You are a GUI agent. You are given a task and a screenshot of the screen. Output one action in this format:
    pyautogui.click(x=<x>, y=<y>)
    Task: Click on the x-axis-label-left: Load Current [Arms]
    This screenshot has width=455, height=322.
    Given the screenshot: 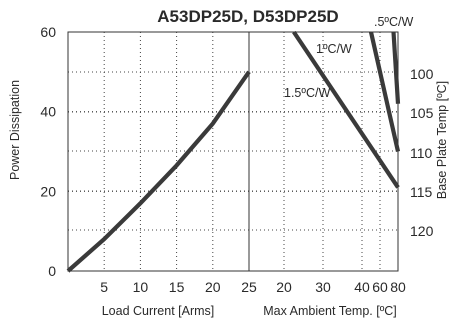 What is the action you would take?
    pyautogui.click(x=158, y=311)
    